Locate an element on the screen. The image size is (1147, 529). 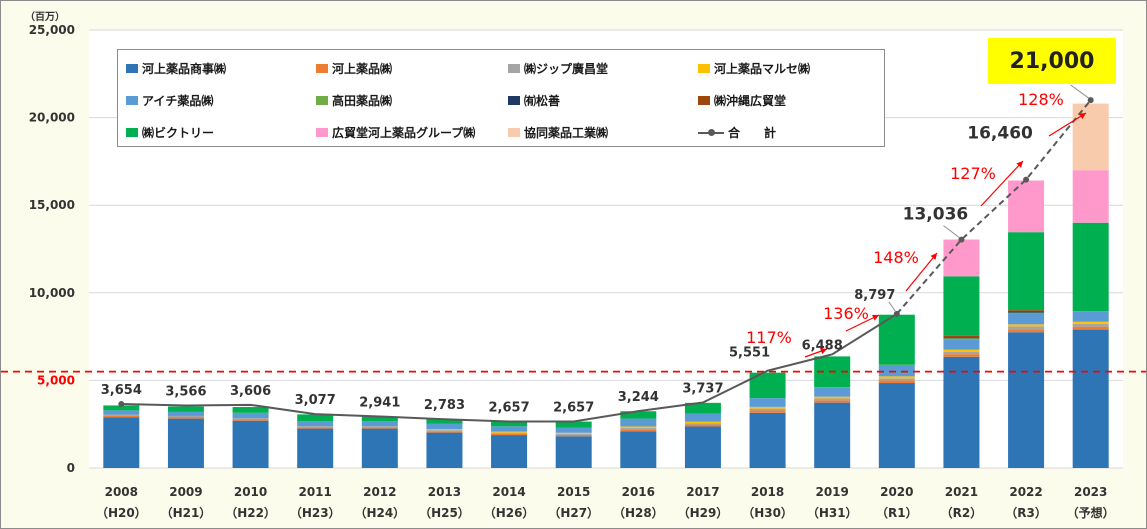
x-tick-label-era: （R2） is located at coordinates (962, 512).